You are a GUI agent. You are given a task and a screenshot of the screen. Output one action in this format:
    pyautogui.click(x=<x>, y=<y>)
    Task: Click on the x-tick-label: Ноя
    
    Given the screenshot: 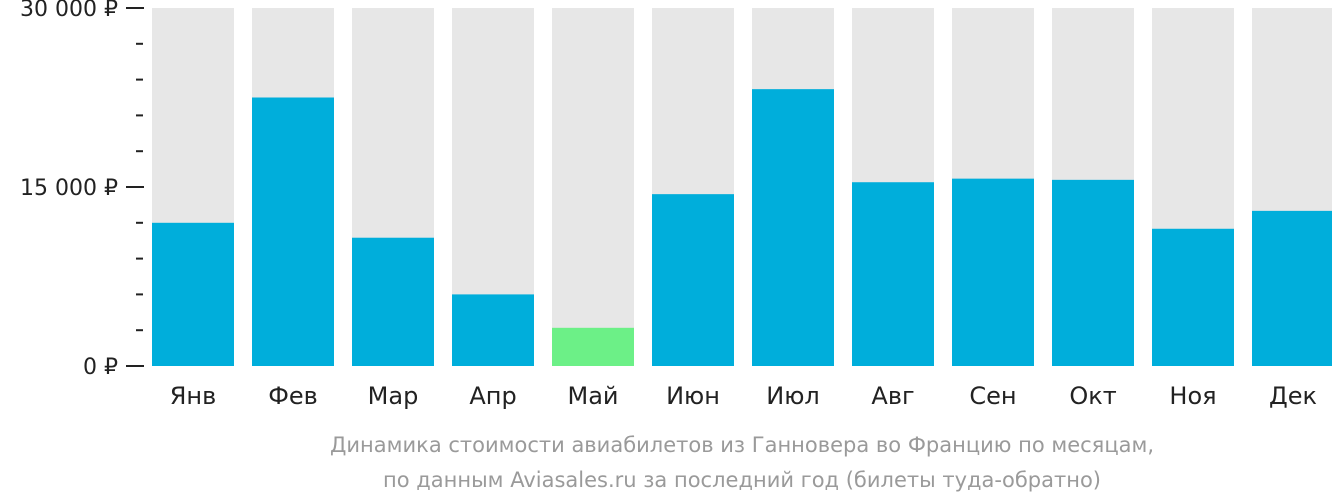 What is the action you would take?
    pyautogui.click(x=1192, y=396)
    